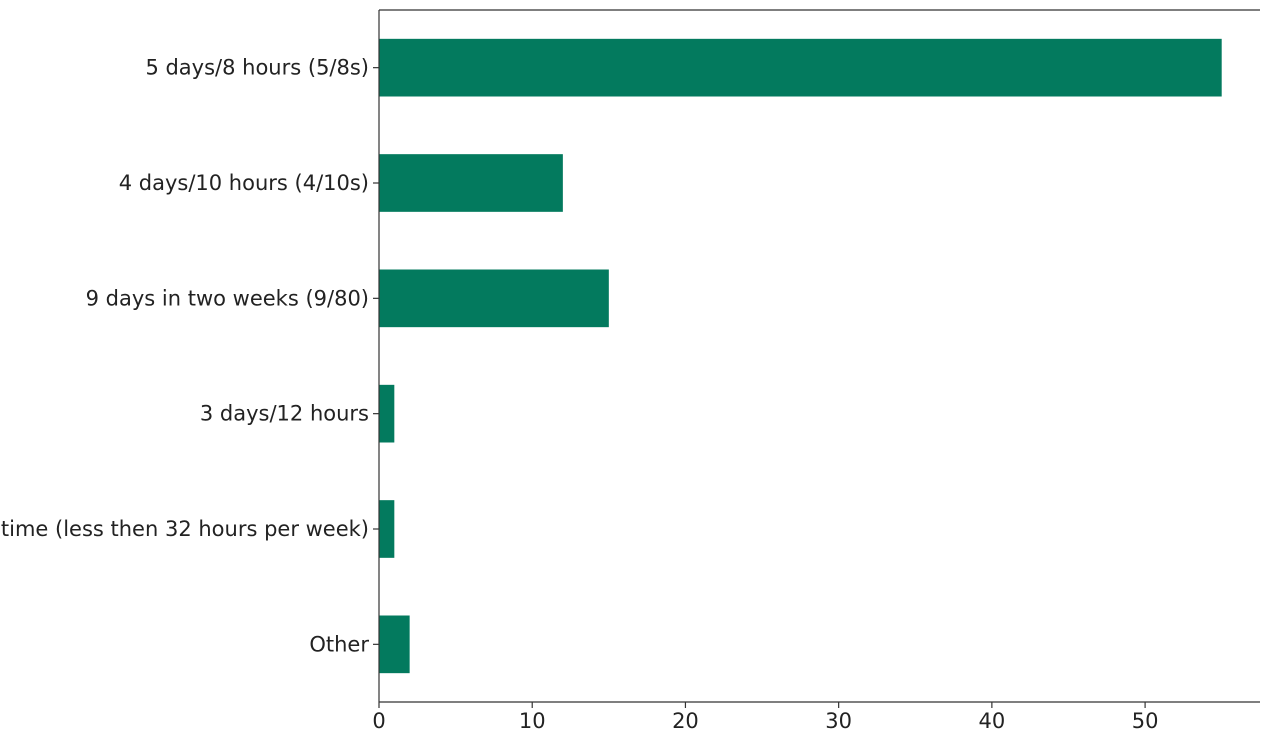 The height and width of the screenshot is (734, 1263). I want to click on y-tick-label-5: Other, so click(339, 644).